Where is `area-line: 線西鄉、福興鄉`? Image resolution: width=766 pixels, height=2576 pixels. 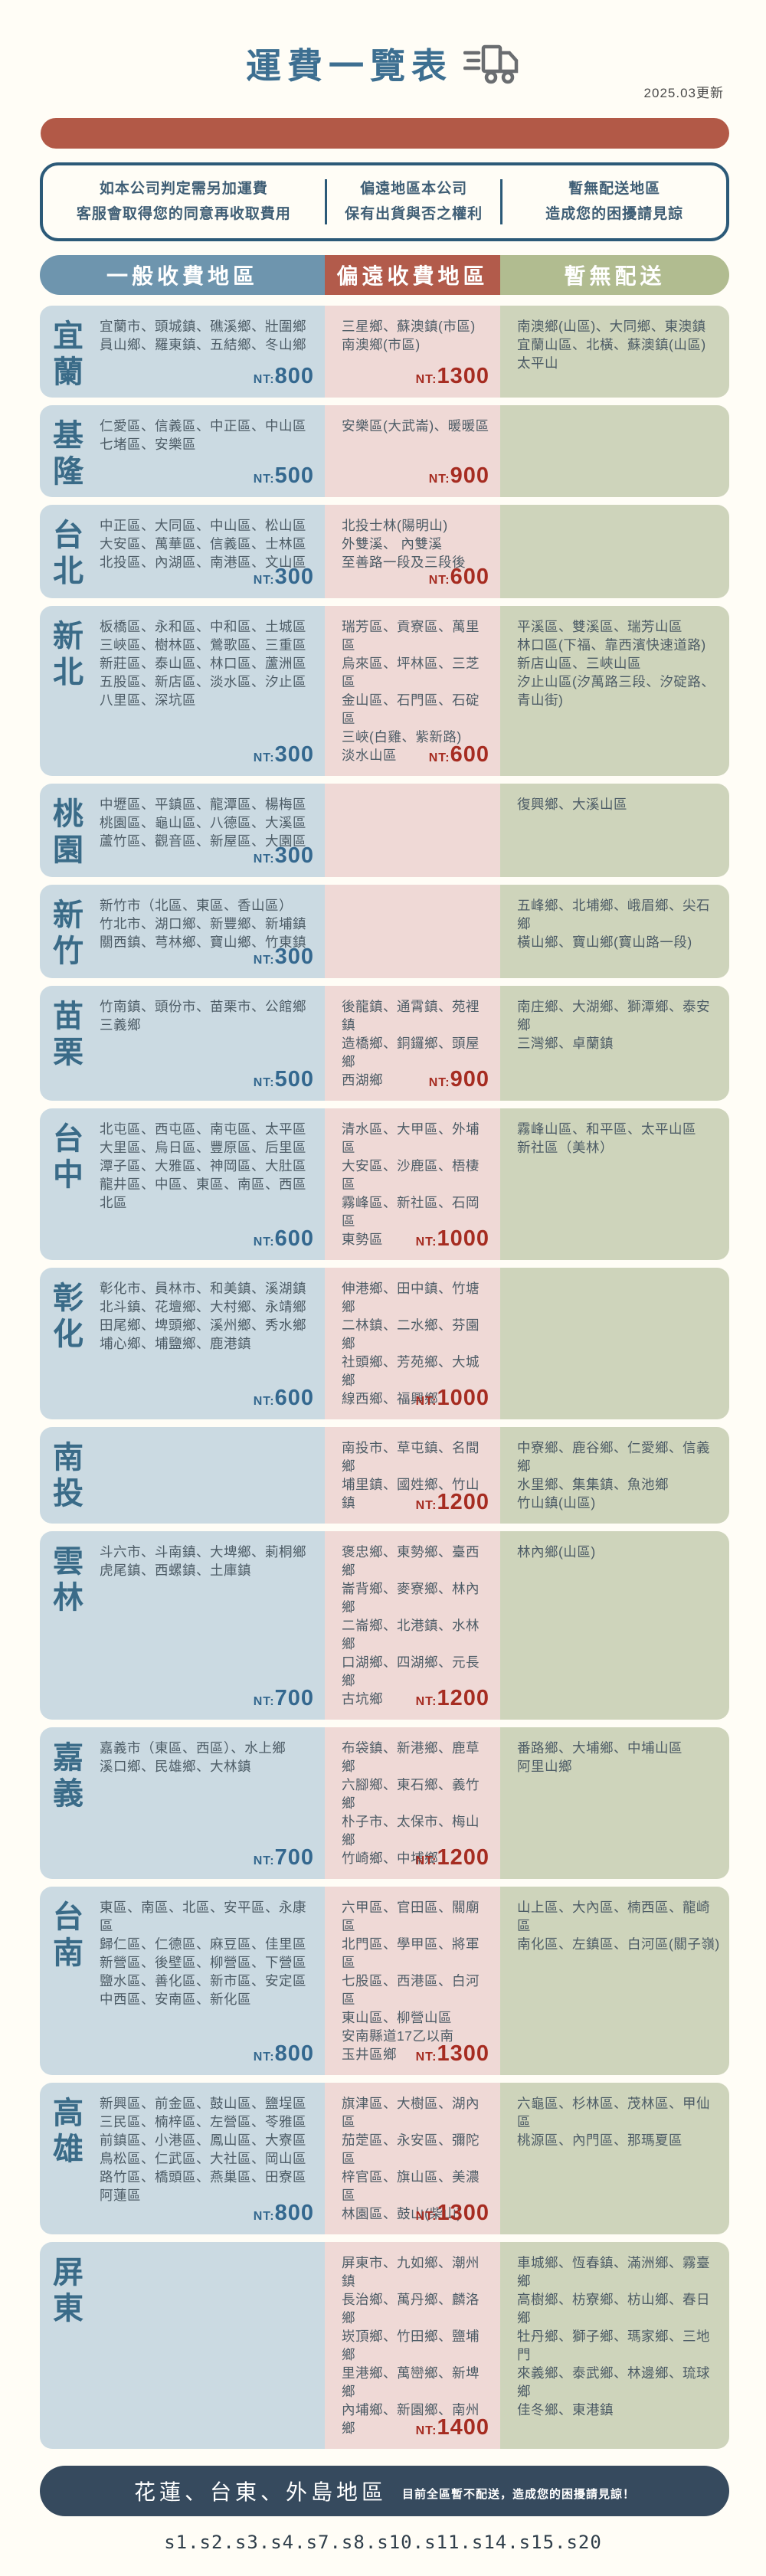 area-line: 線西鄉、福興鄉 is located at coordinates (390, 1399).